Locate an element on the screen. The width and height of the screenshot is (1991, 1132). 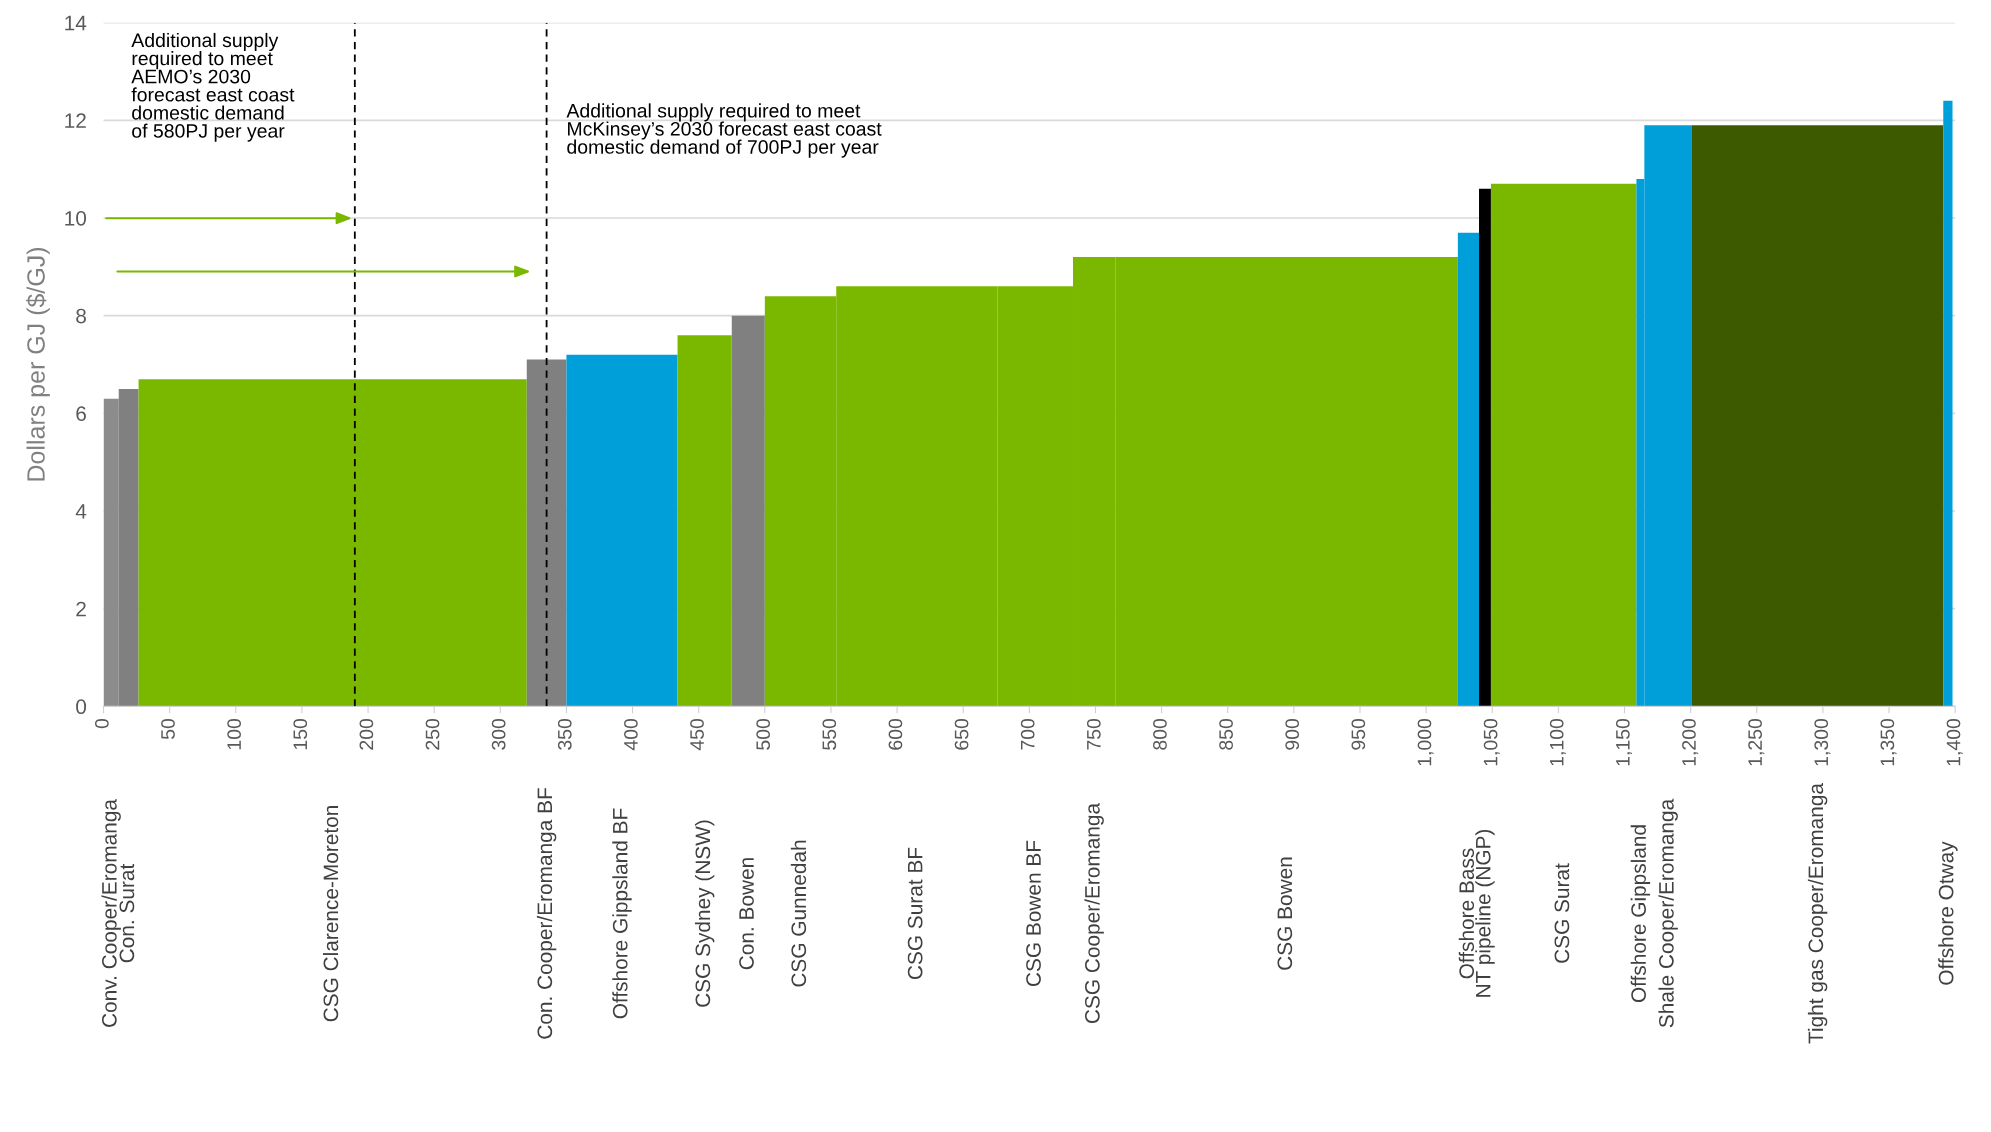
y-tick-label: 12 is located at coordinates (75, 120).